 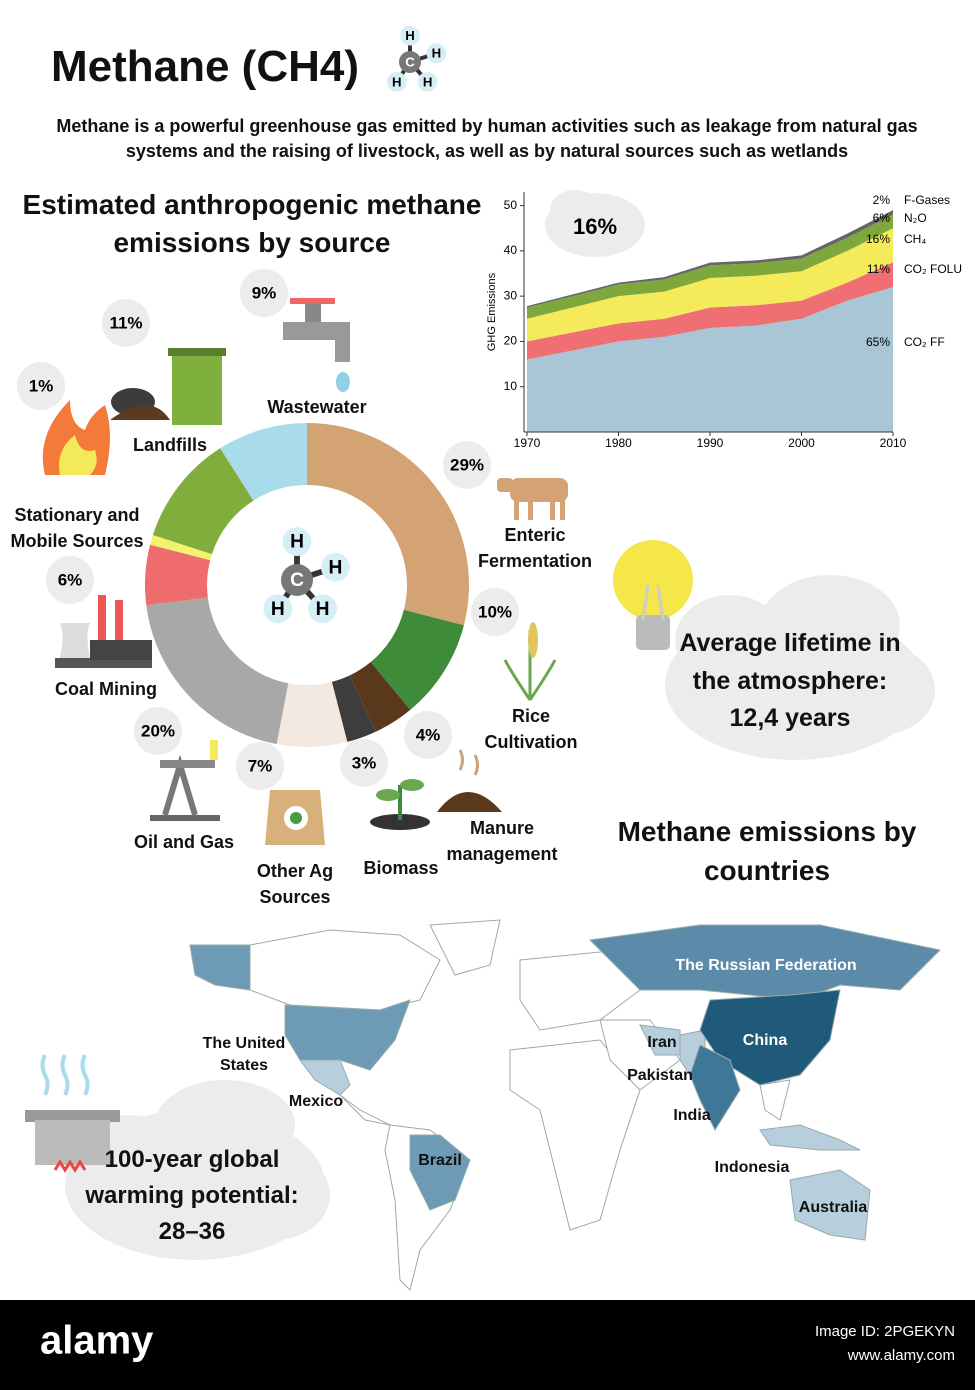 I want to click on series-share: 16%, so click(x=878, y=239).